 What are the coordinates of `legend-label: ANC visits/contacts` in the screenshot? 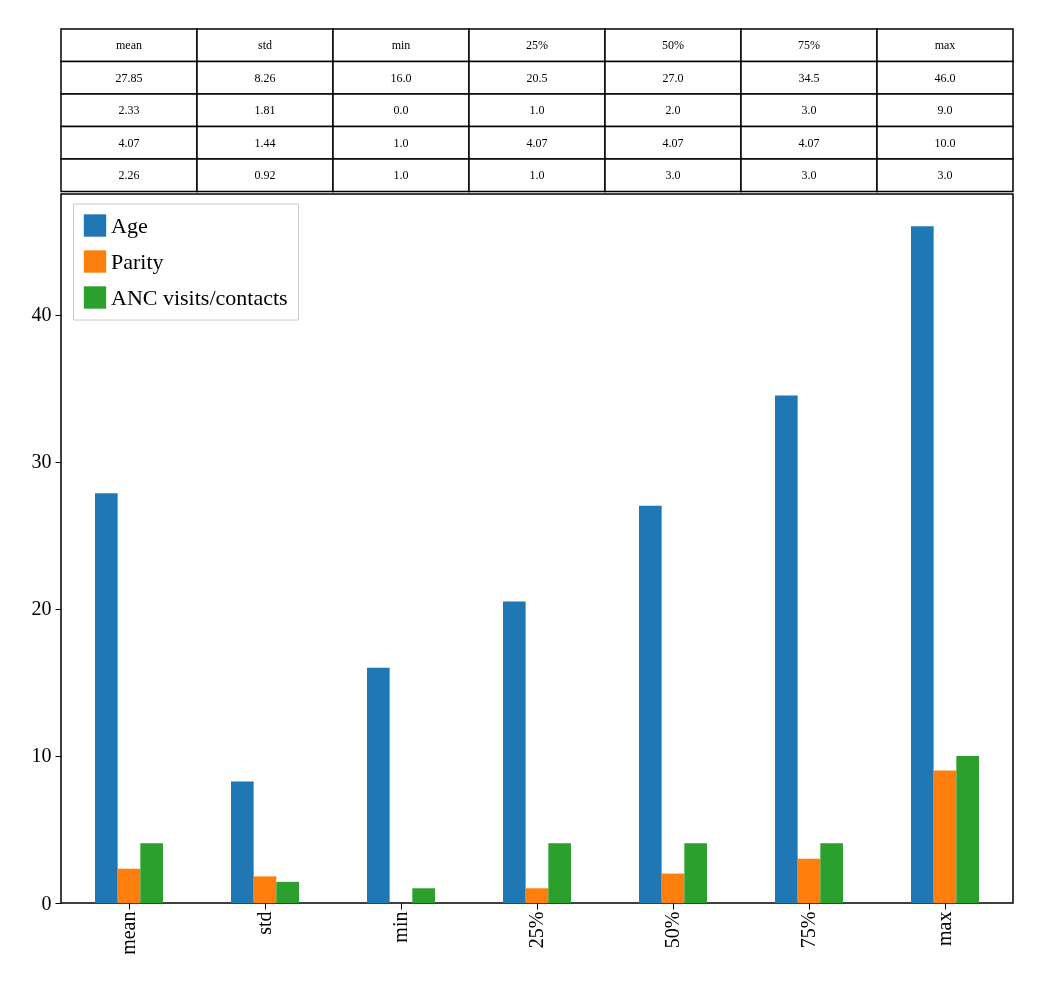 It's located at (199, 297).